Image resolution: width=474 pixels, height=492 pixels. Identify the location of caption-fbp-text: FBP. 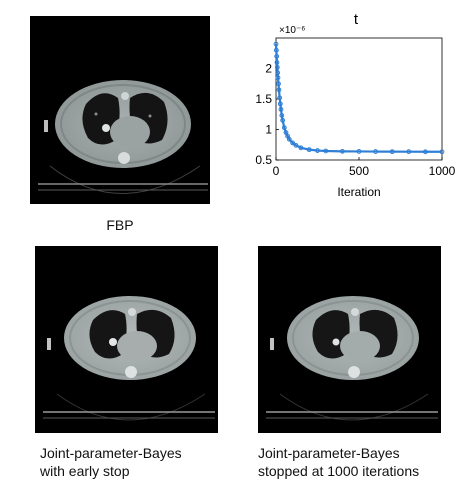
(120, 225).